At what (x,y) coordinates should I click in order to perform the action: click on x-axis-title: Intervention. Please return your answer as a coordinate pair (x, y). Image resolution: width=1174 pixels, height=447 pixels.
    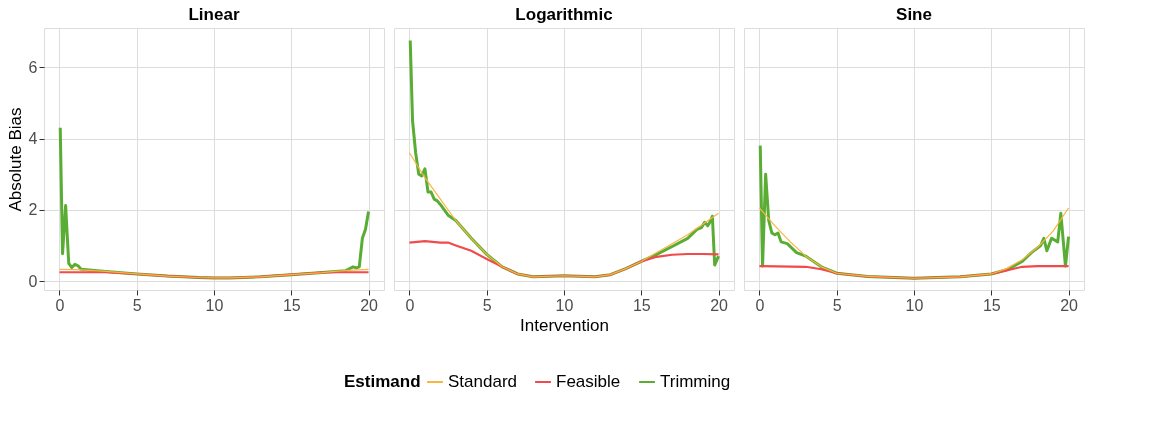
    Looking at the image, I should click on (564, 325).